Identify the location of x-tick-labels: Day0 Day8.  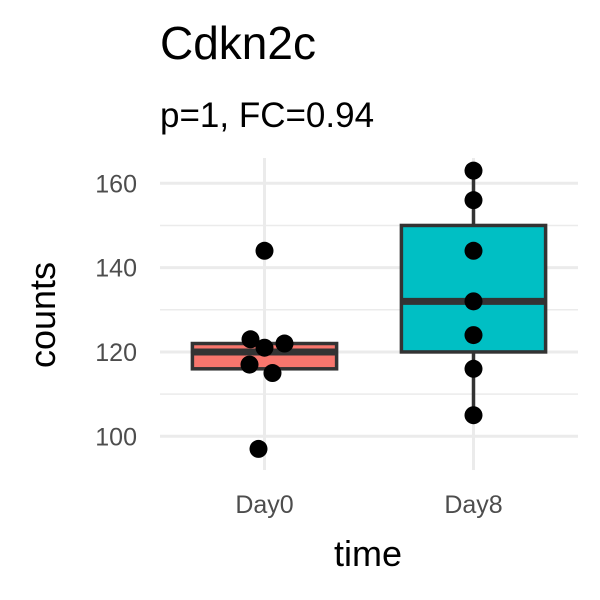
(368, 505).